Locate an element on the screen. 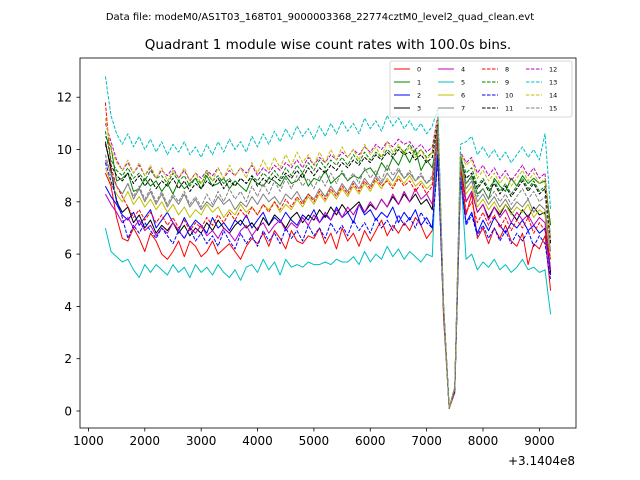 The image size is (640, 480). legend-item-5: 5 is located at coordinates (451, 82).